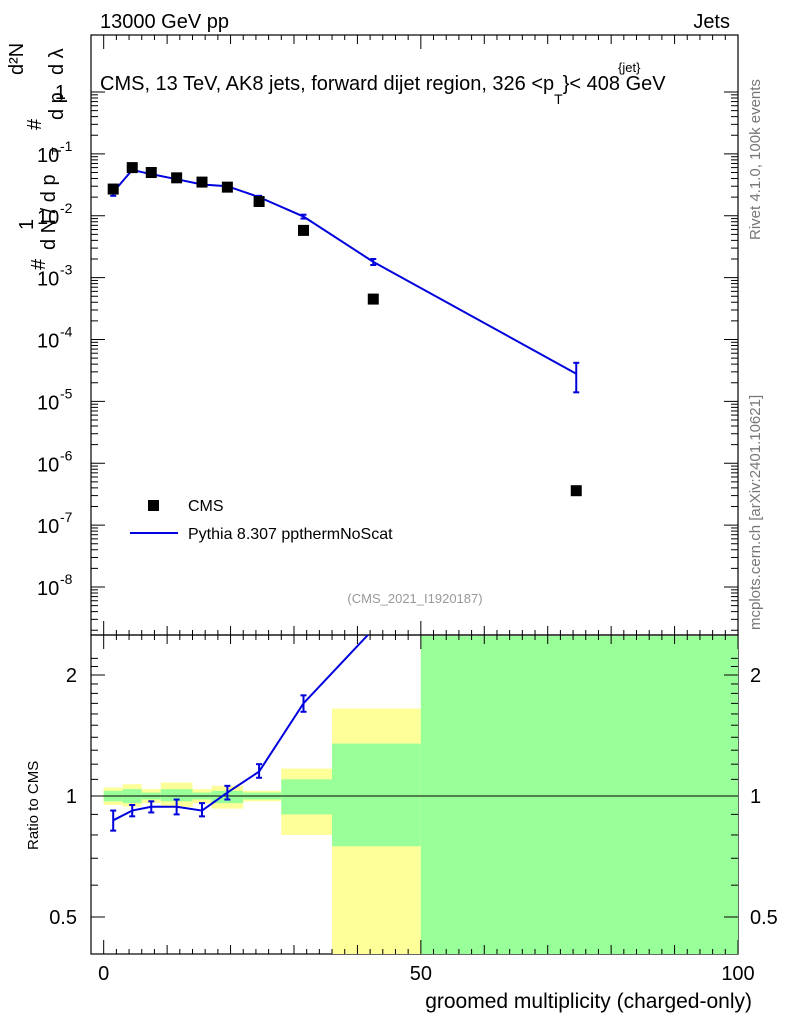 The width and height of the screenshot is (786, 1024). What do you see at coordinates (57, 106) in the screenshot?
I see `svg-text: d p` at bounding box center [57, 106].